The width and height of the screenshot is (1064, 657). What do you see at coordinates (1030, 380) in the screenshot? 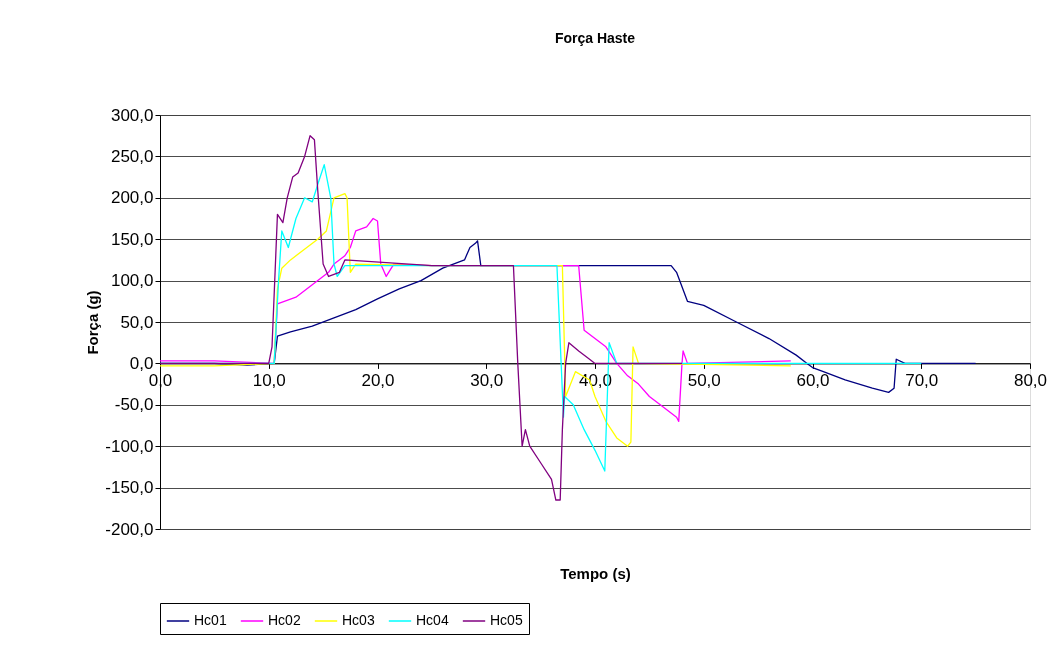
I see `x-tick-label: 80,0` at bounding box center [1030, 380].